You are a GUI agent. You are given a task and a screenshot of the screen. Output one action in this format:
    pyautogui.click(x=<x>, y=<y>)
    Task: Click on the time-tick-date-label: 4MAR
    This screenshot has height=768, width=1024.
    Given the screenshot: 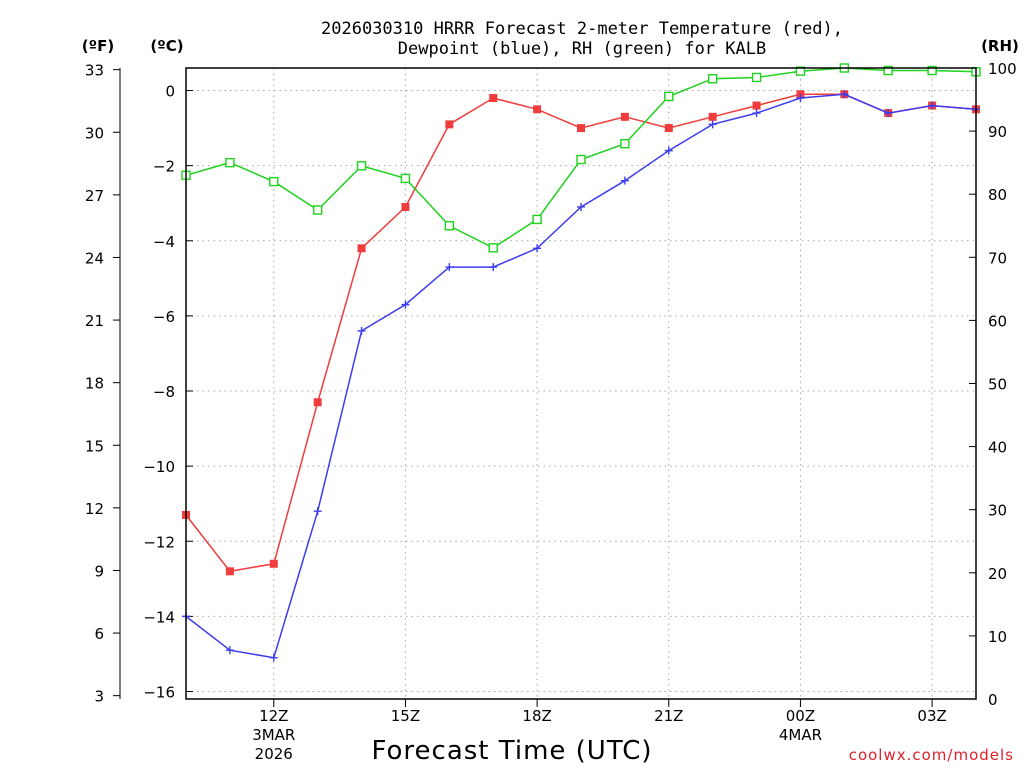 What is the action you would take?
    pyautogui.click(x=800, y=735)
    